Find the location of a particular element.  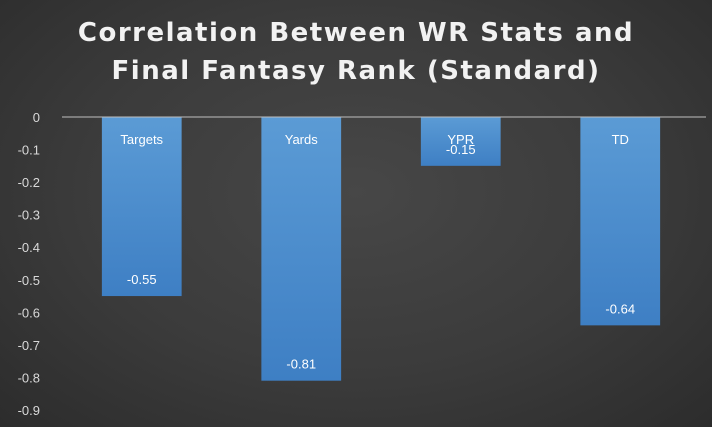

bar-td is located at coordinates (620, 221).